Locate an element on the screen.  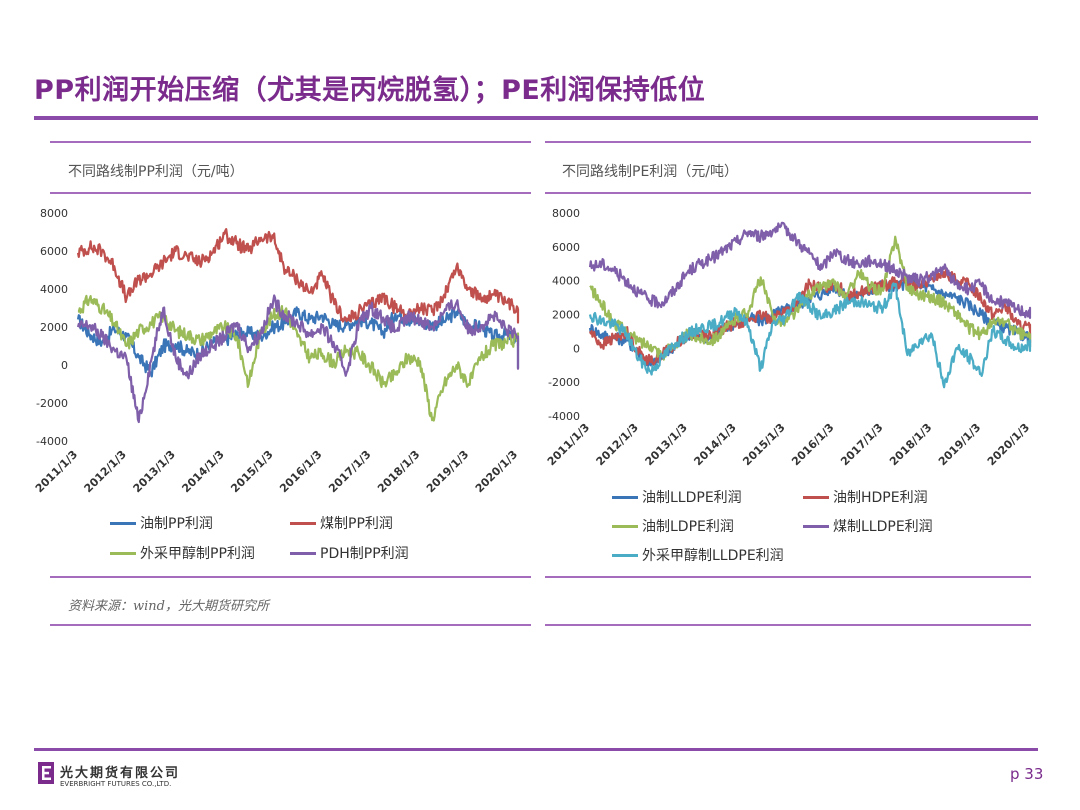
pp-xtick-label: 2014/1/3 is located at coordinates (202, 471).